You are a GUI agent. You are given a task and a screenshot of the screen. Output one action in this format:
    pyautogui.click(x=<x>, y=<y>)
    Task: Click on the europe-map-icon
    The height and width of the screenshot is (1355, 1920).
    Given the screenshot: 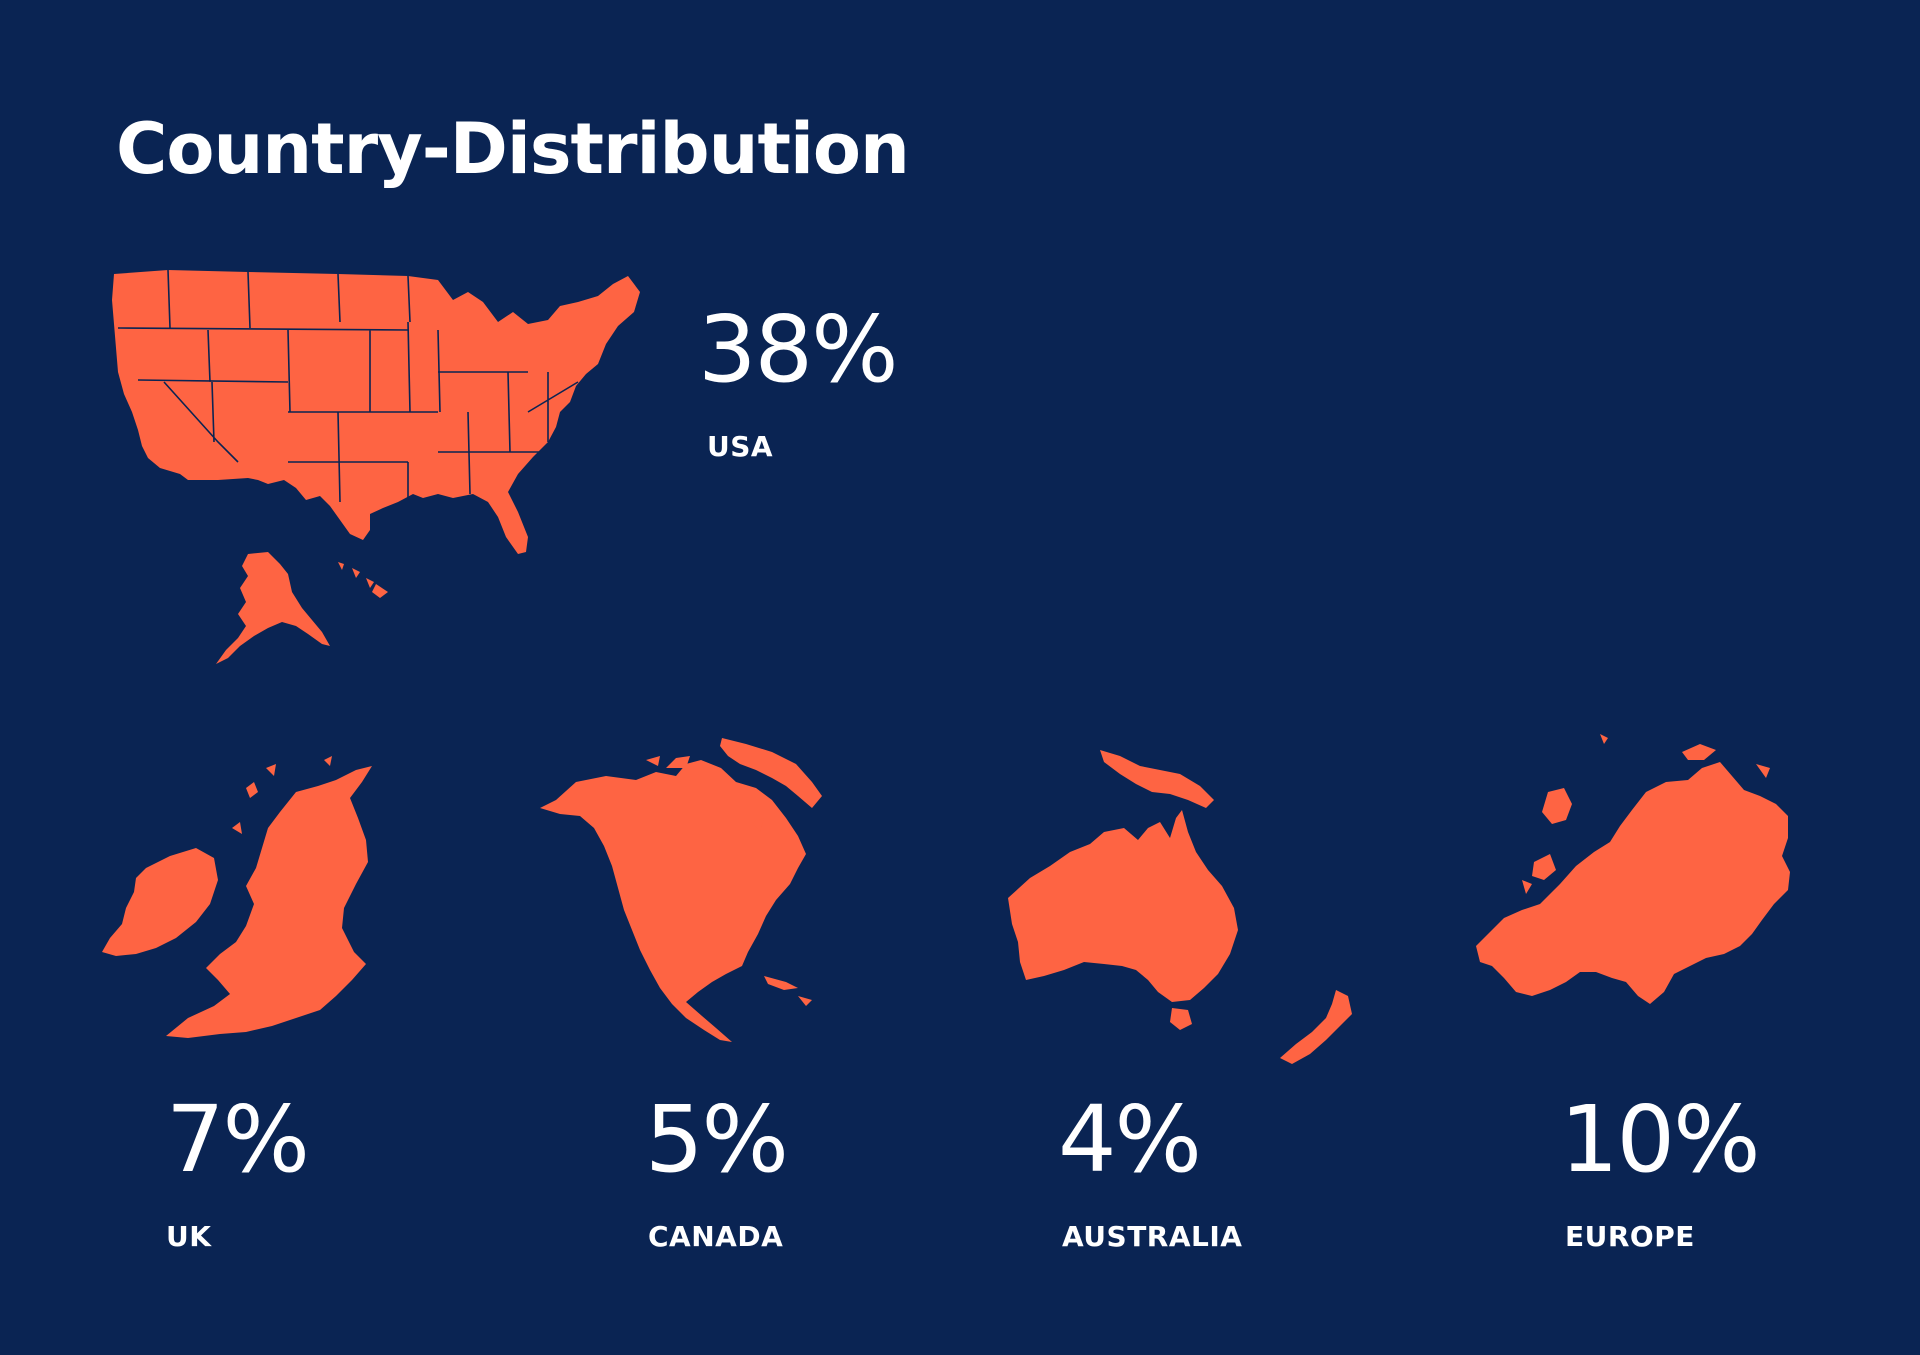 What is the action you would take?
    pyautogui.click(x=1633, y=869)
    